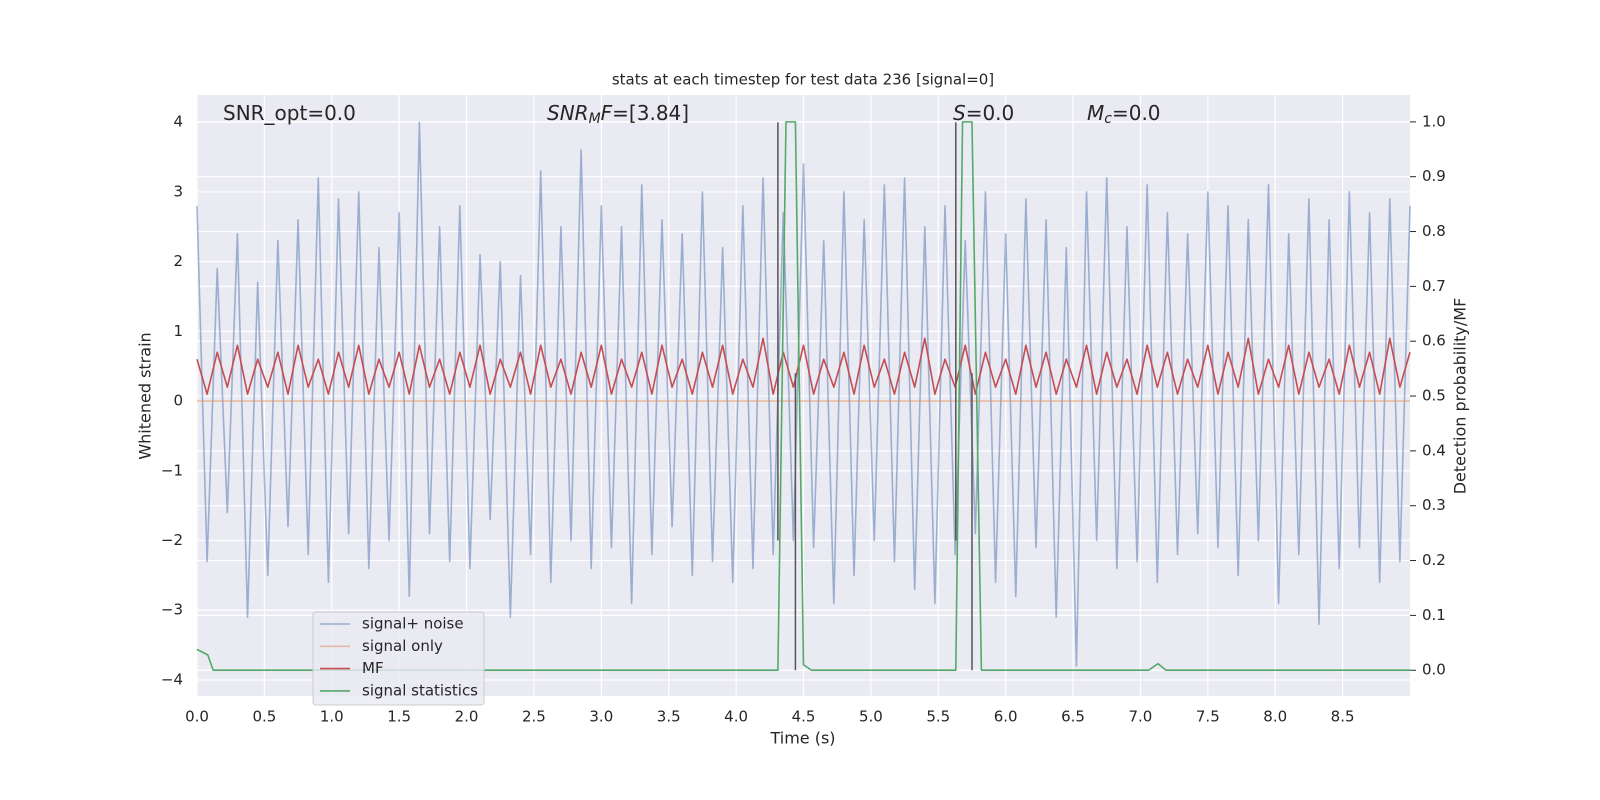 The image size is (1600, 800). Describe the element at coordinates (607, 113) in the screenshot. I see `annotation-part: F` at that location.